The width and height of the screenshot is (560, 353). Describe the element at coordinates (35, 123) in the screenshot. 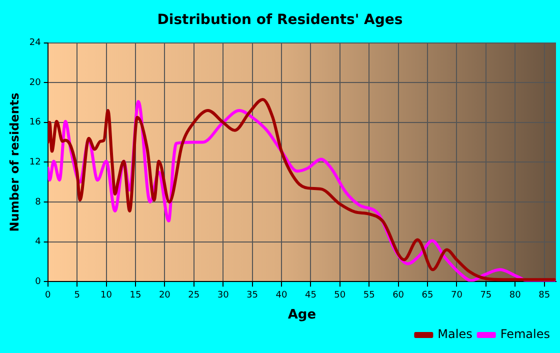

I see `y-tick-label: 16` at that location.